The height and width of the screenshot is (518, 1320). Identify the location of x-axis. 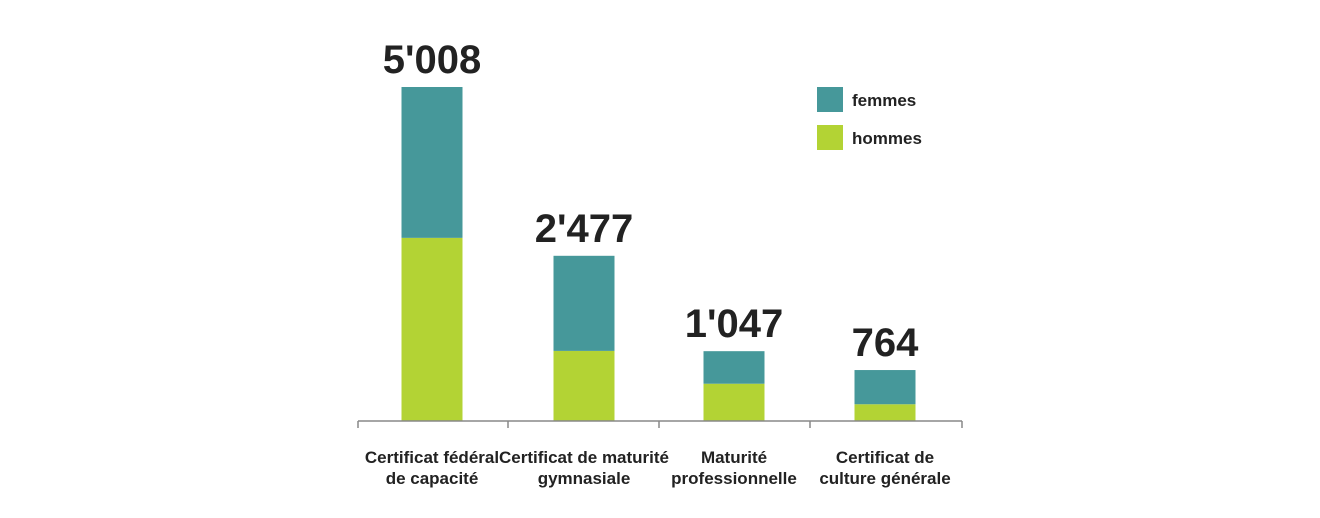
(660, 424).